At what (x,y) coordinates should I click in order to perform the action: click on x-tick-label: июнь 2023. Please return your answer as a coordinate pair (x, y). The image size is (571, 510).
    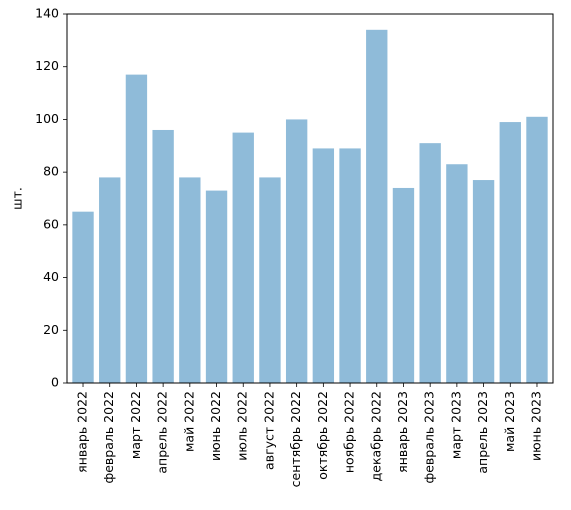
    Looking at the image, I should click on (535, 426).